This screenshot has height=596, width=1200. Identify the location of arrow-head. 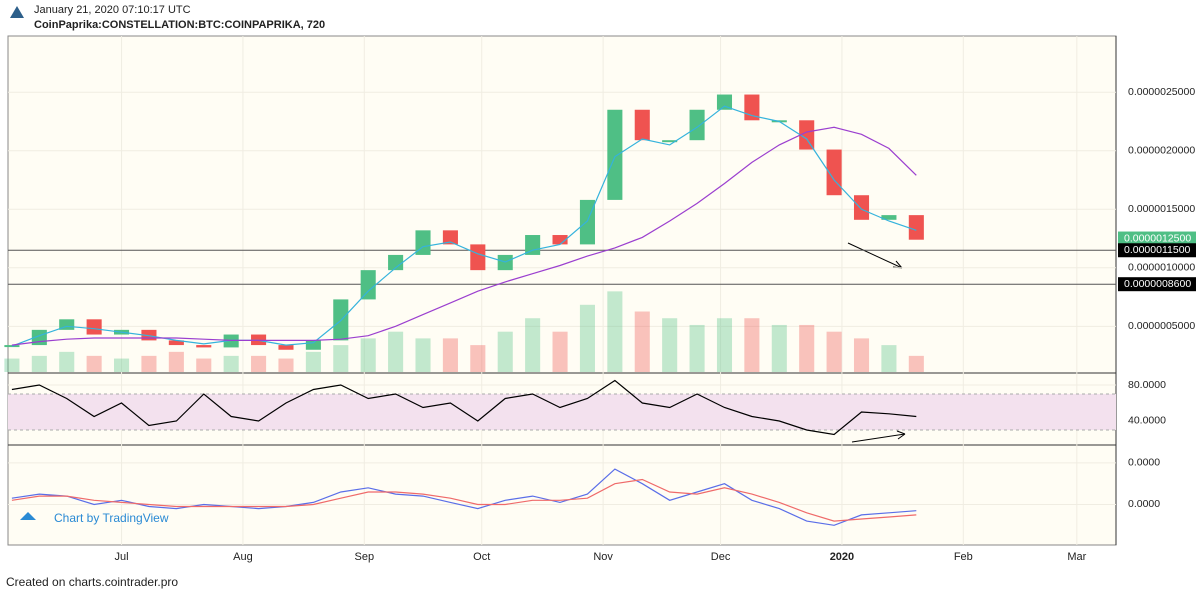
(901, 435).